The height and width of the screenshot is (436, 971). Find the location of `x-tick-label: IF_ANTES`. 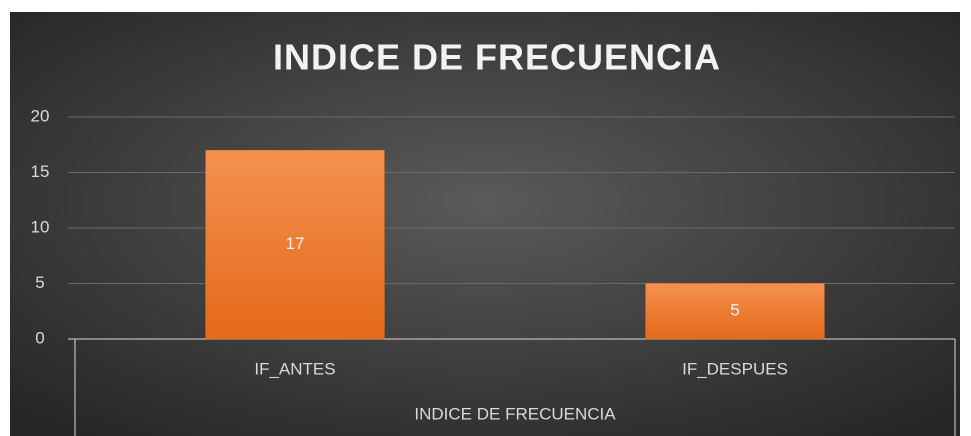

x-tick-label: IF_ANTES is located at coordinates (294, 368).